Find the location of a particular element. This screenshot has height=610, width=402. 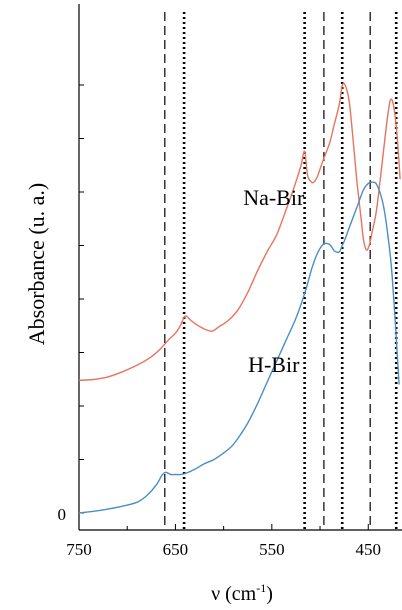

x-tick-label: 650 is located at coordinates (176, 549).